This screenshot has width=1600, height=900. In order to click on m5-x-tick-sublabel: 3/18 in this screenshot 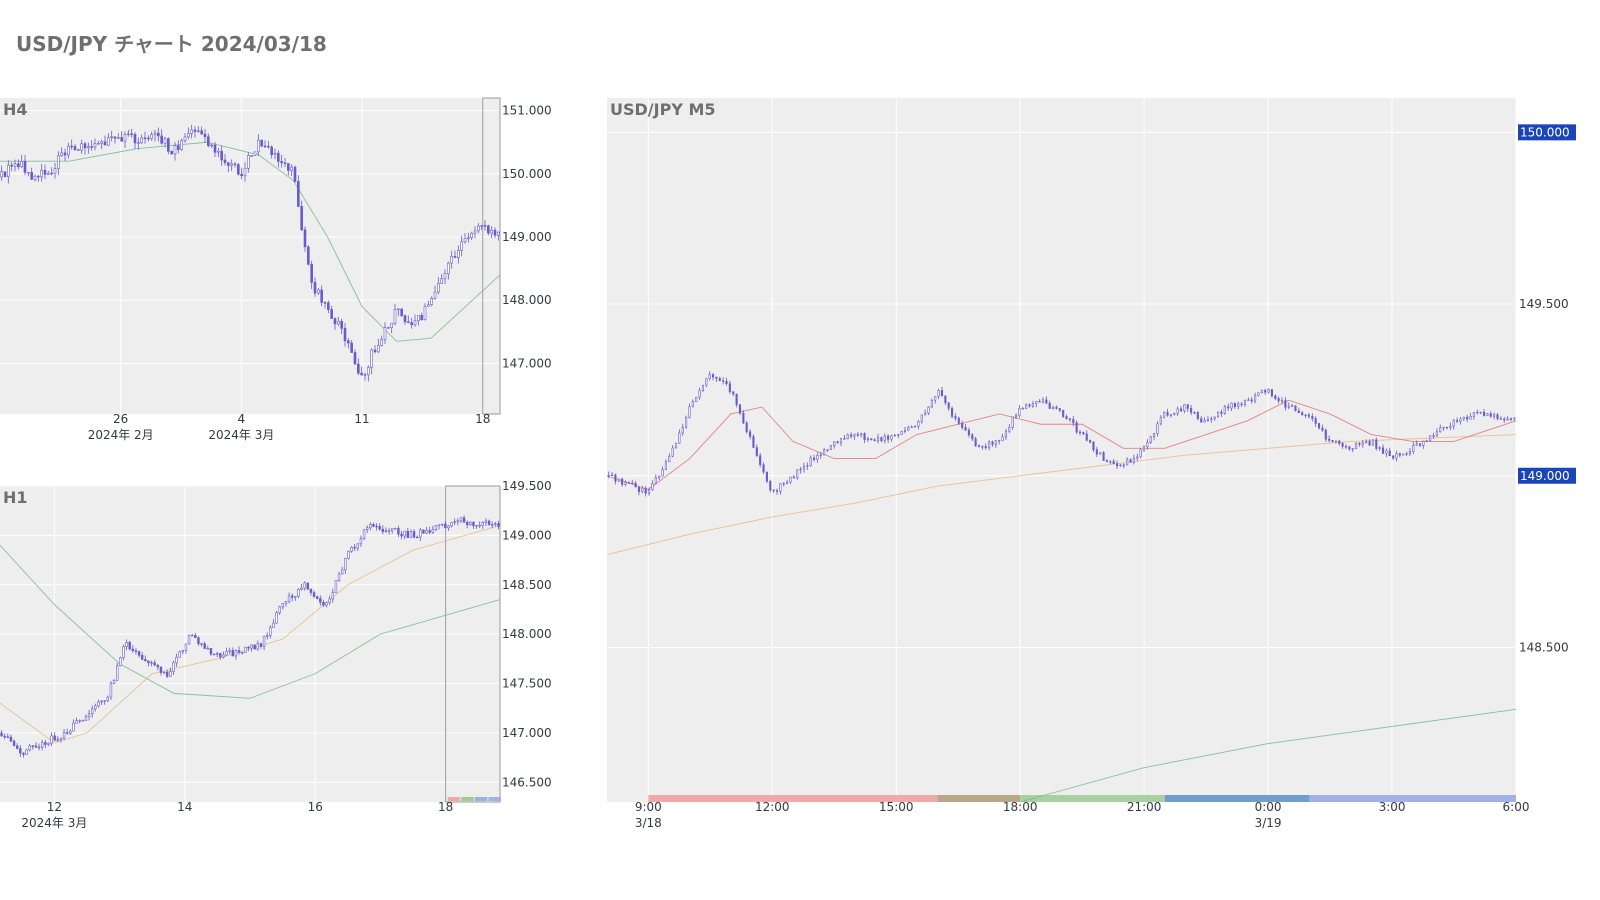, I will do `click(648, 823)`.